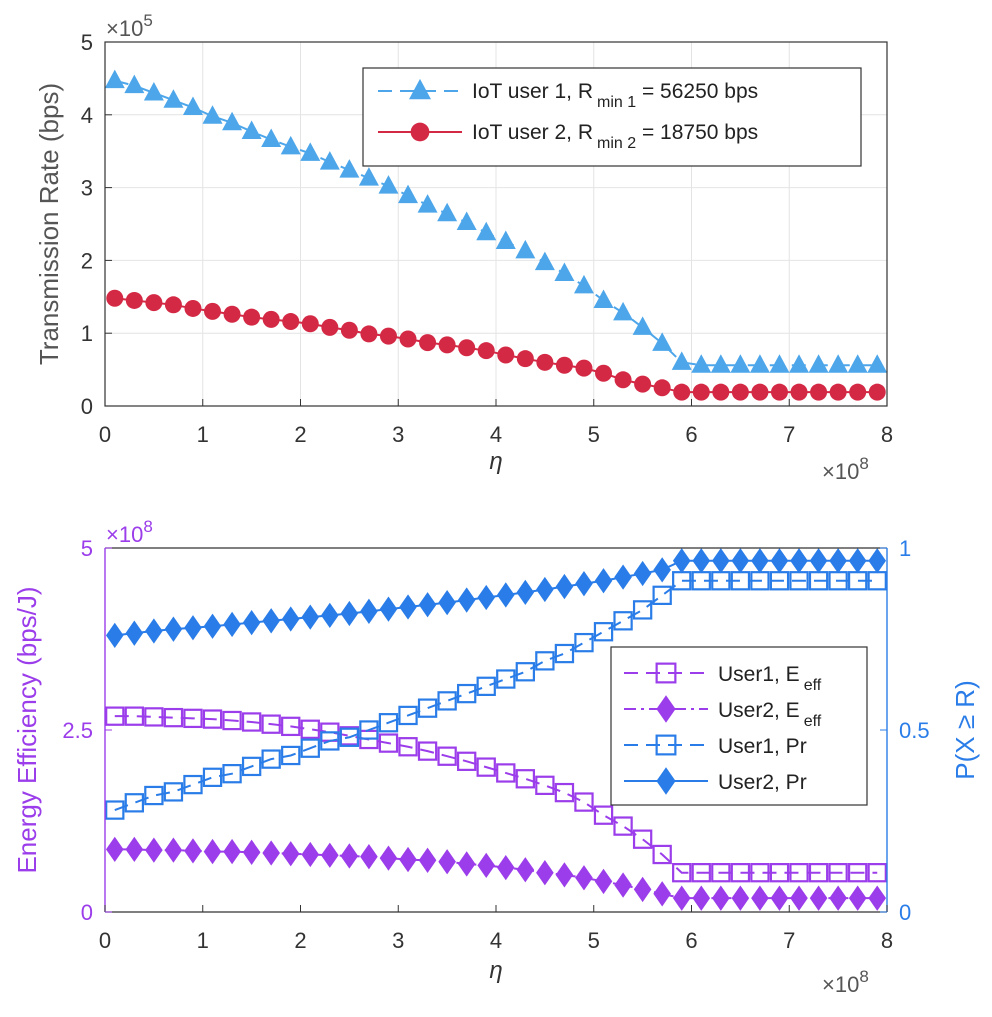  Describe the element at coordinates (845, 469) in the screenshot. I see `top-x-multiplier: ×10⁸` at that location.